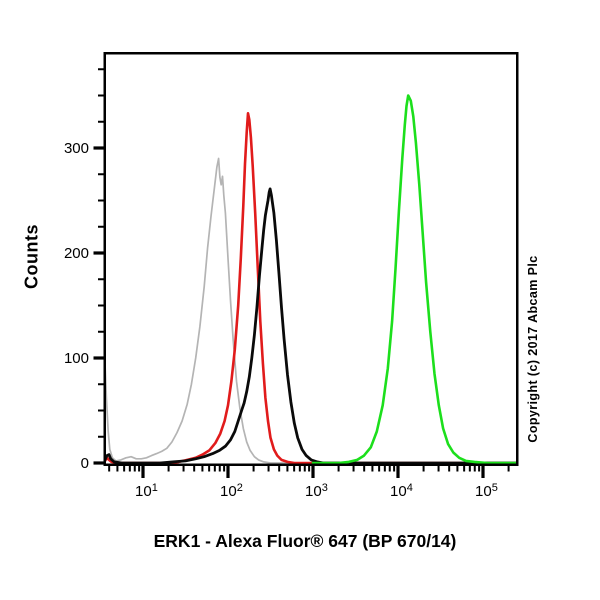  I want to click on x-axis-ticks, so click(309, 471).